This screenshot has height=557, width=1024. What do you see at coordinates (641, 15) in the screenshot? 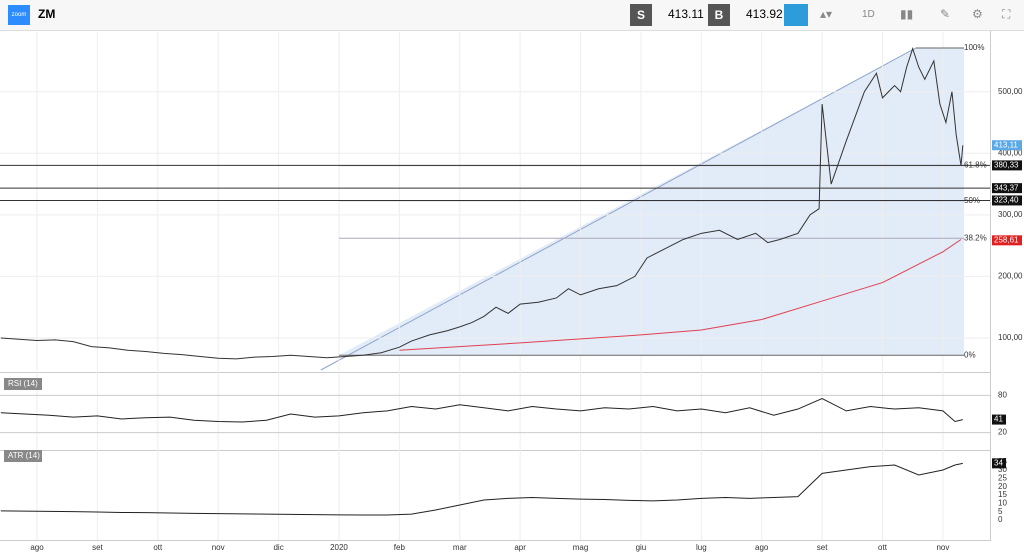
I see `sell-button: S` at bounding box center [641, 15].